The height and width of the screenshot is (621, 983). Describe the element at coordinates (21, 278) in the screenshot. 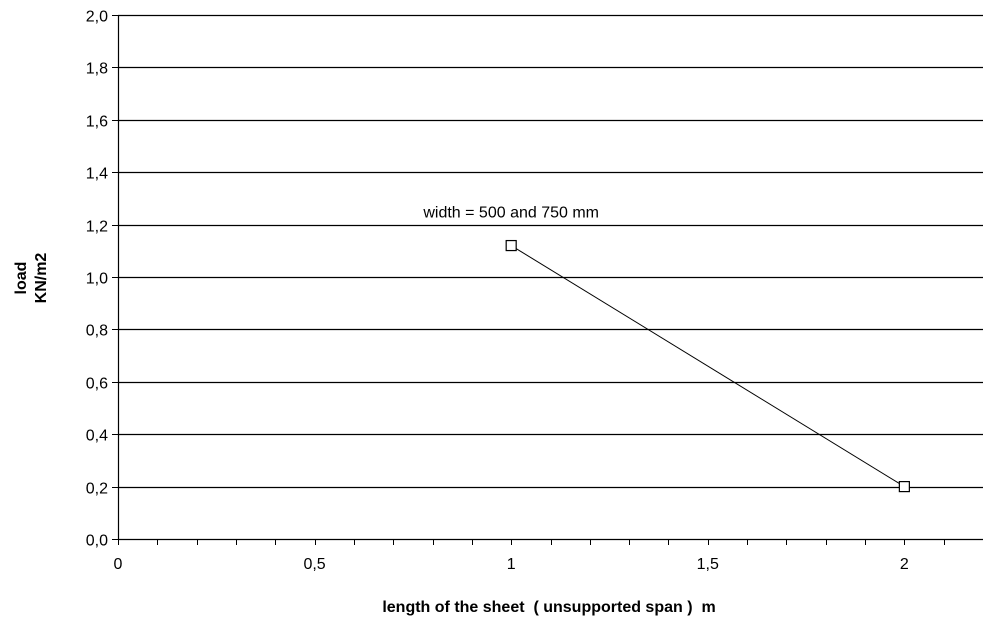

I see `y-axis-title-line1: load` at that location.